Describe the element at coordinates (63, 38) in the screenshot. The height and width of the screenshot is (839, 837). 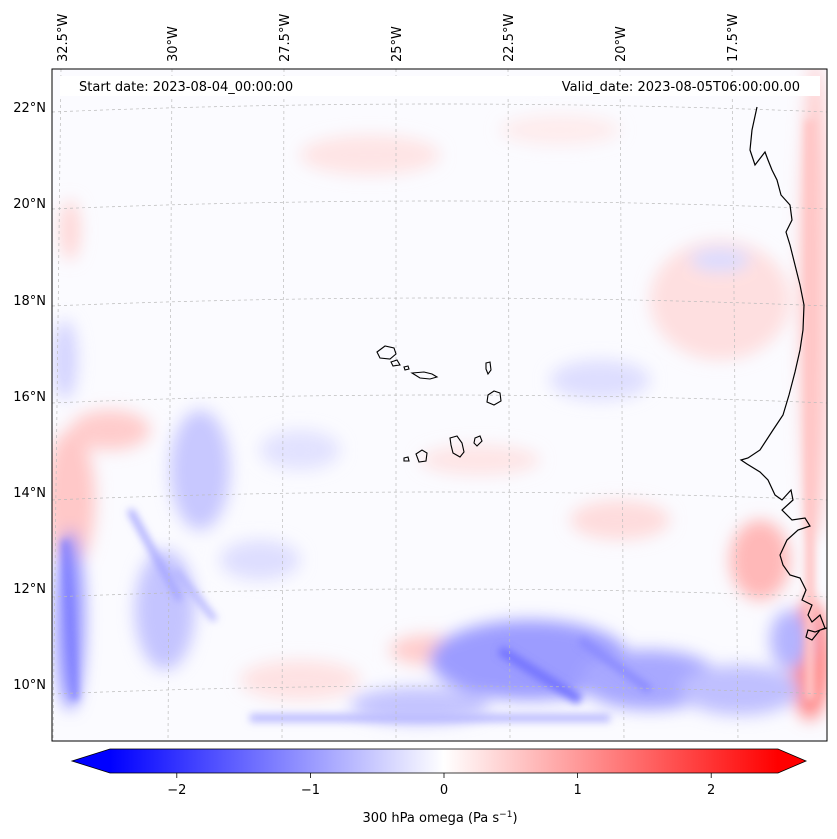
I see `lon-label-32-5w: 32.5°W` at that location.